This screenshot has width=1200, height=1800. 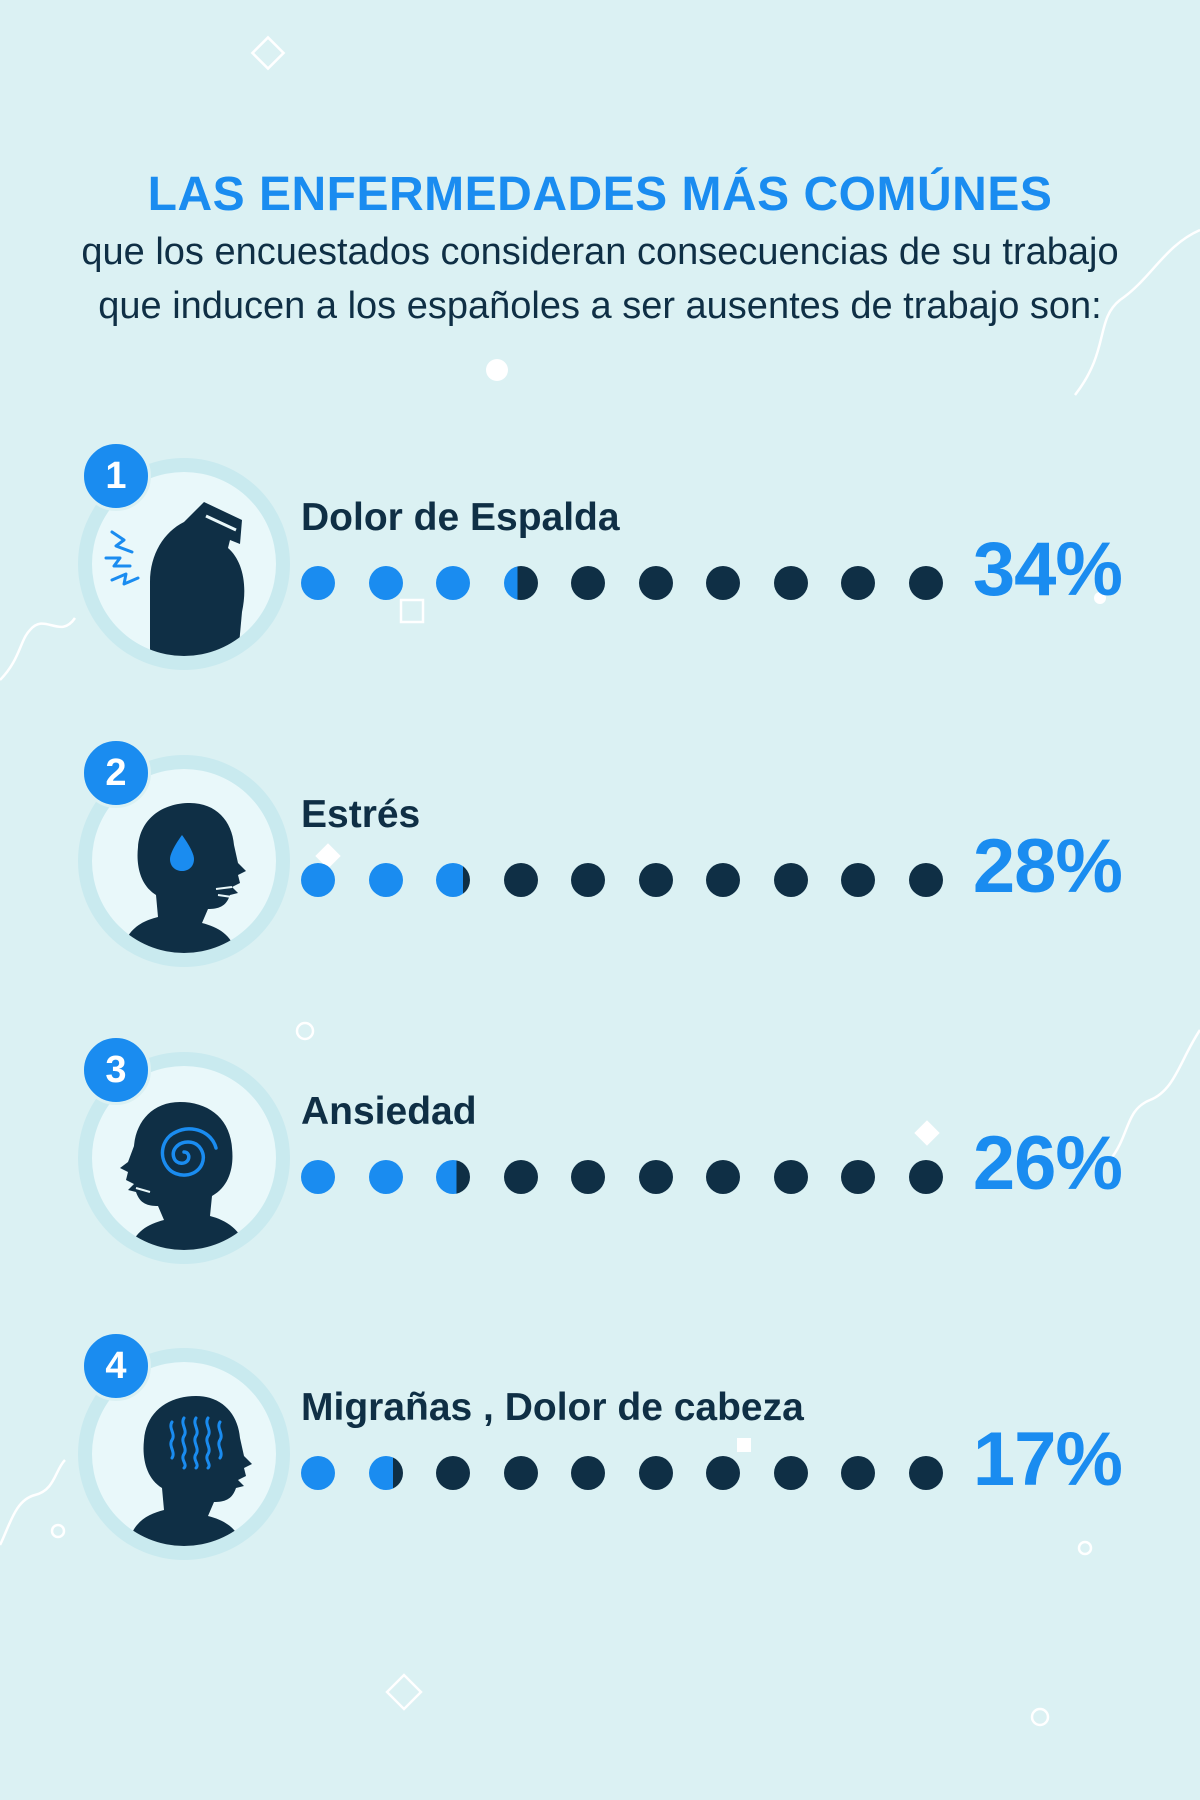 What do you see at coordinates (361, 814) in the screenshot?
I see `item-label: Estrés` at bounding box center [361, 814].